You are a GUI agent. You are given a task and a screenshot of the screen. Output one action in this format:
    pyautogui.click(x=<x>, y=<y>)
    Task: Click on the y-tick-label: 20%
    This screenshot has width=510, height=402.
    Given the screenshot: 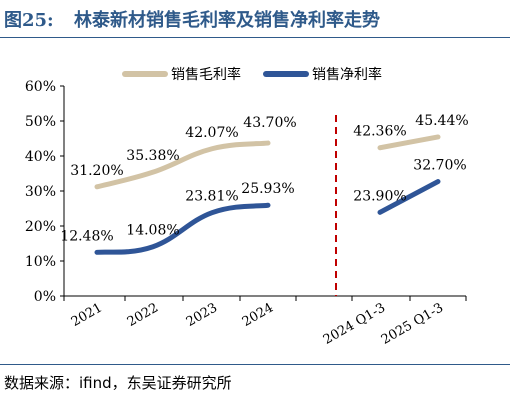 What is the action you would take?
    pyautogui.click(x=40, y=227)
    